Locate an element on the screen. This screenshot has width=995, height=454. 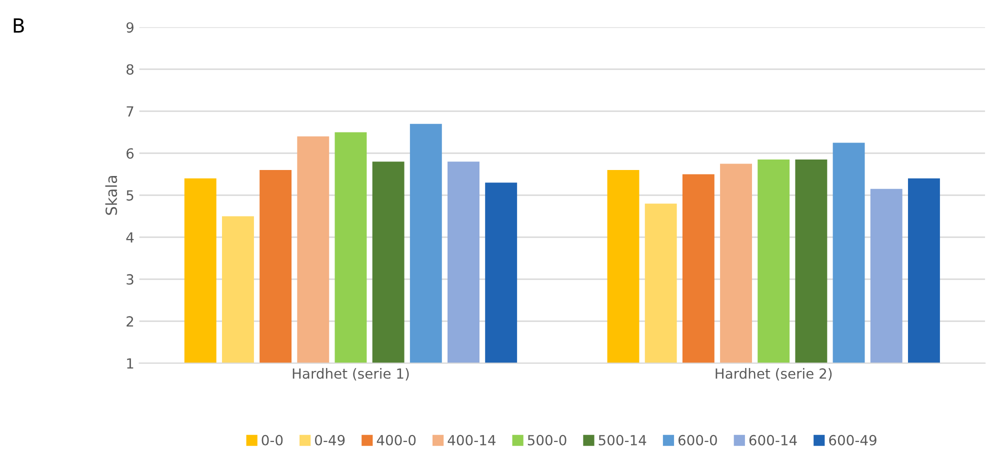
y-tick-label: 7 is located at coordinates (130, 111).